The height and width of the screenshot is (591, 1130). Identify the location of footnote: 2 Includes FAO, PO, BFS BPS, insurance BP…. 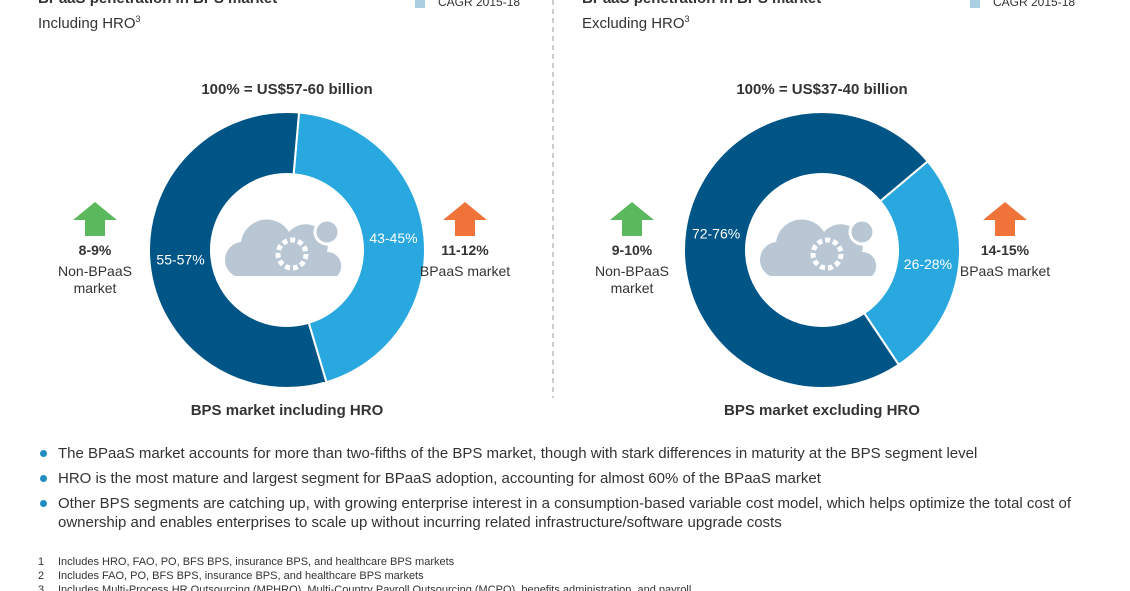
(231, 576).